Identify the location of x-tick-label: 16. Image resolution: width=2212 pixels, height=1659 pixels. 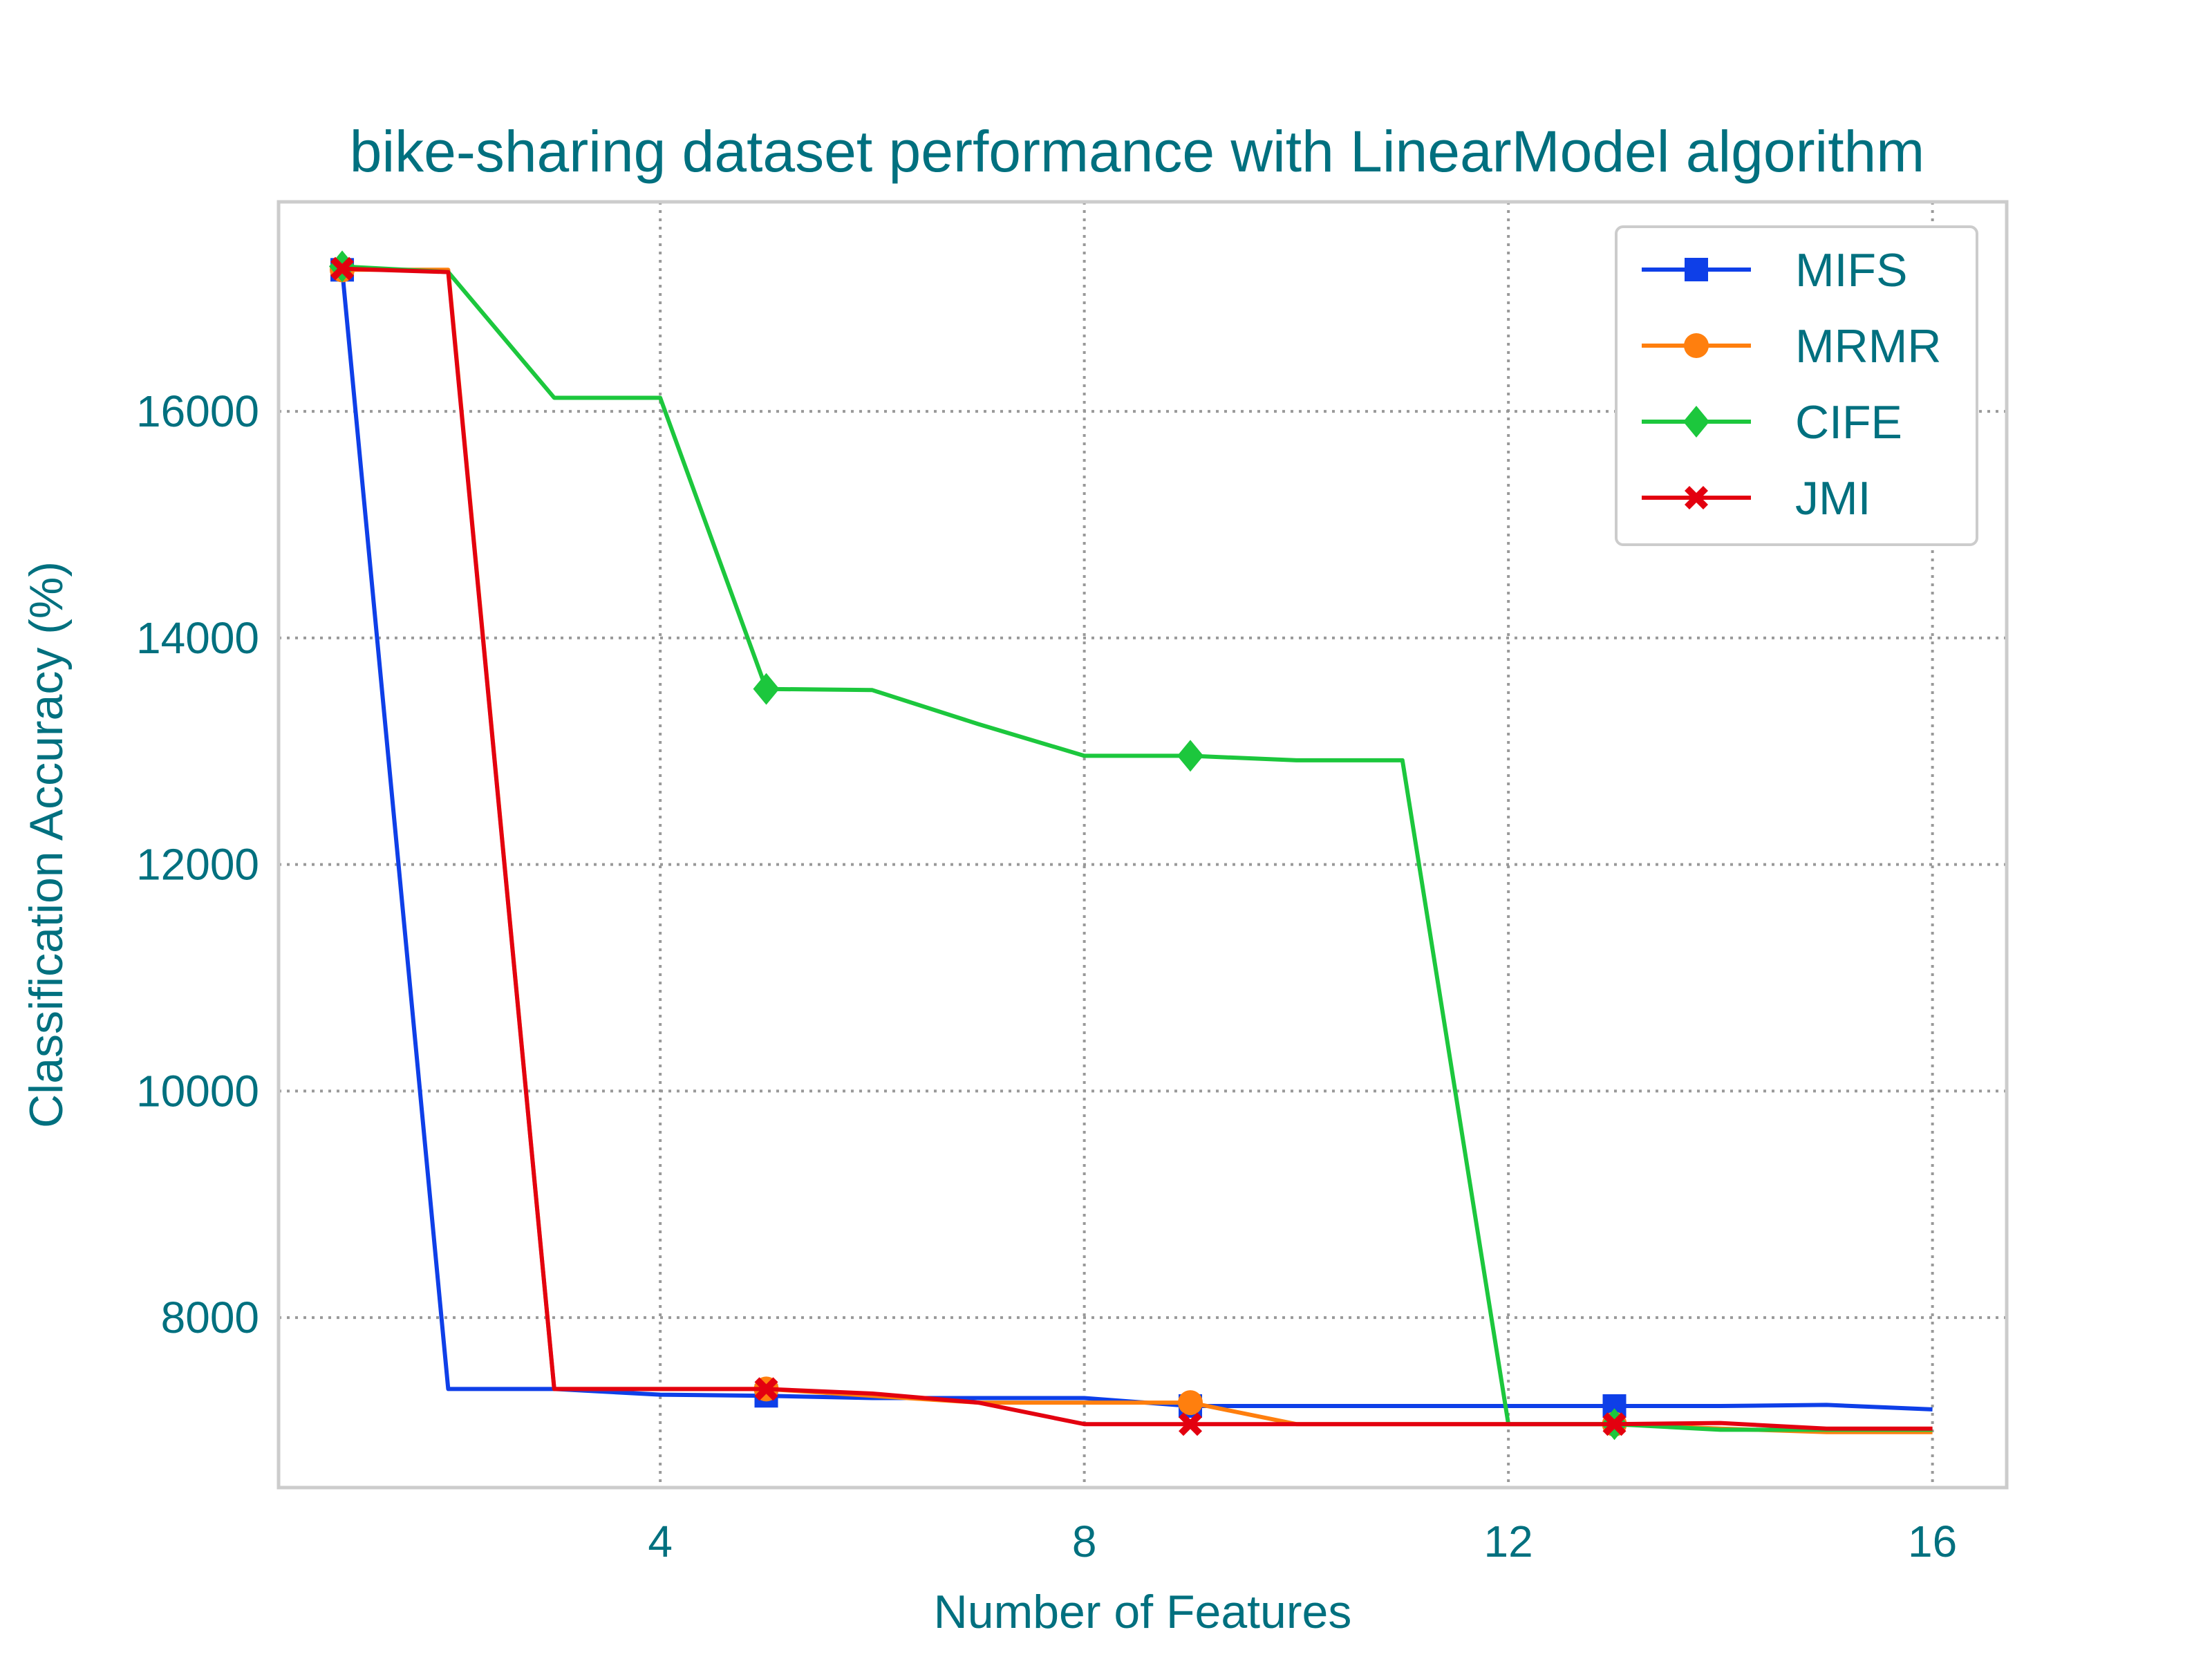
(1933, 1541).